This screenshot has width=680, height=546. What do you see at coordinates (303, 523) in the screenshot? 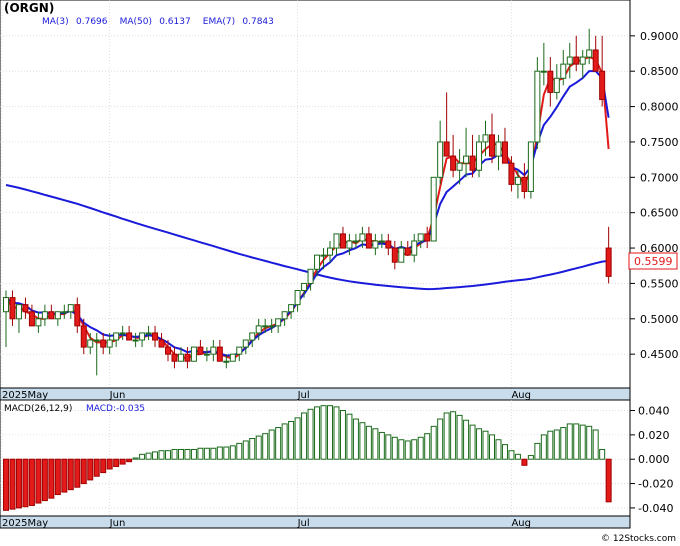
I see `macd-x-label: Jul` at bounding box center [303, 523].